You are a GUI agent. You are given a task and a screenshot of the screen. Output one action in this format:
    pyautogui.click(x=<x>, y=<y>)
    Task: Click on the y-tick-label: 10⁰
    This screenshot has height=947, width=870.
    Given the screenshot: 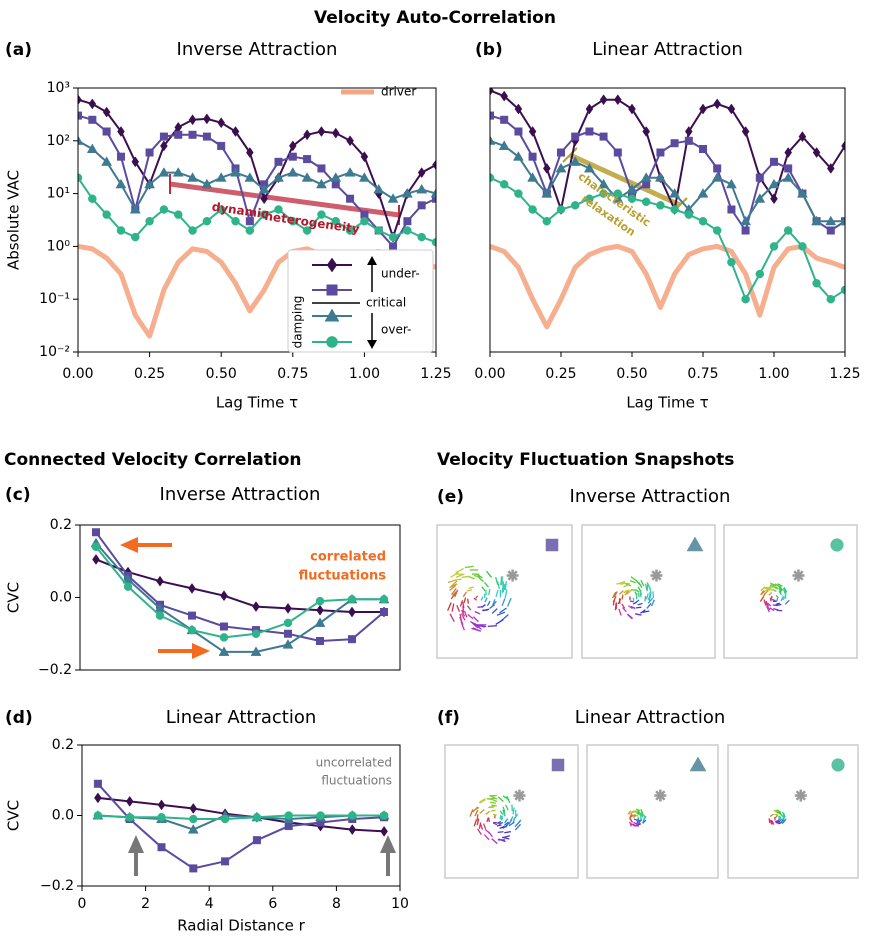 What is the action you would take?
    pyautogui.click(x=59, y=246)
    